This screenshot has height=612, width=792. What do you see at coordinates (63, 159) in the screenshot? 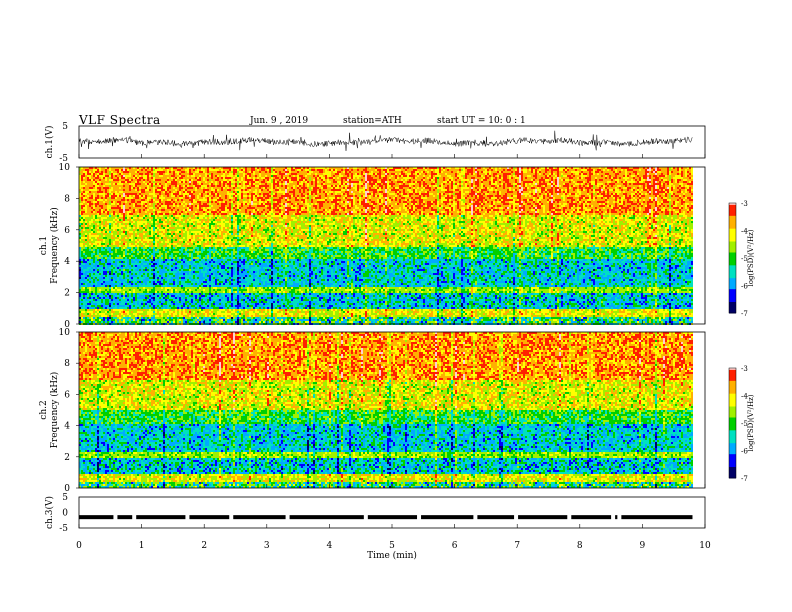
I see `ch1-ytick-label: -5` at bounding box center [63, 159].